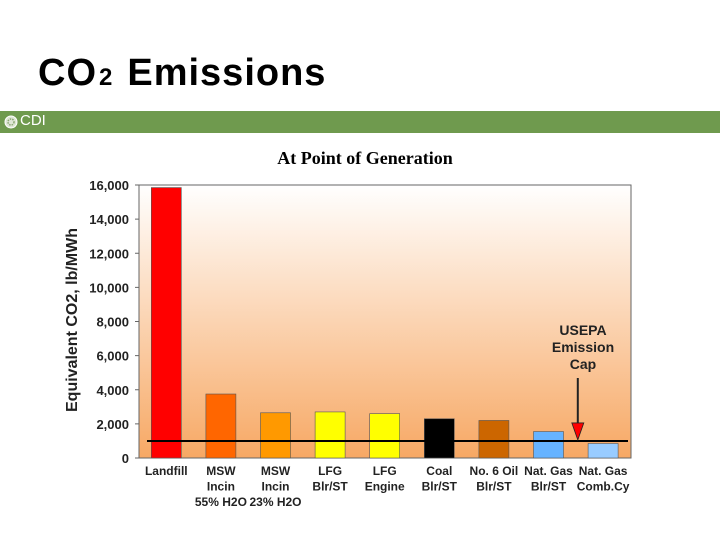 Image resolution: width=720 pixels, height=540 pixels. I want to click on slide-title-rest: Emissions, so click(227, 73).